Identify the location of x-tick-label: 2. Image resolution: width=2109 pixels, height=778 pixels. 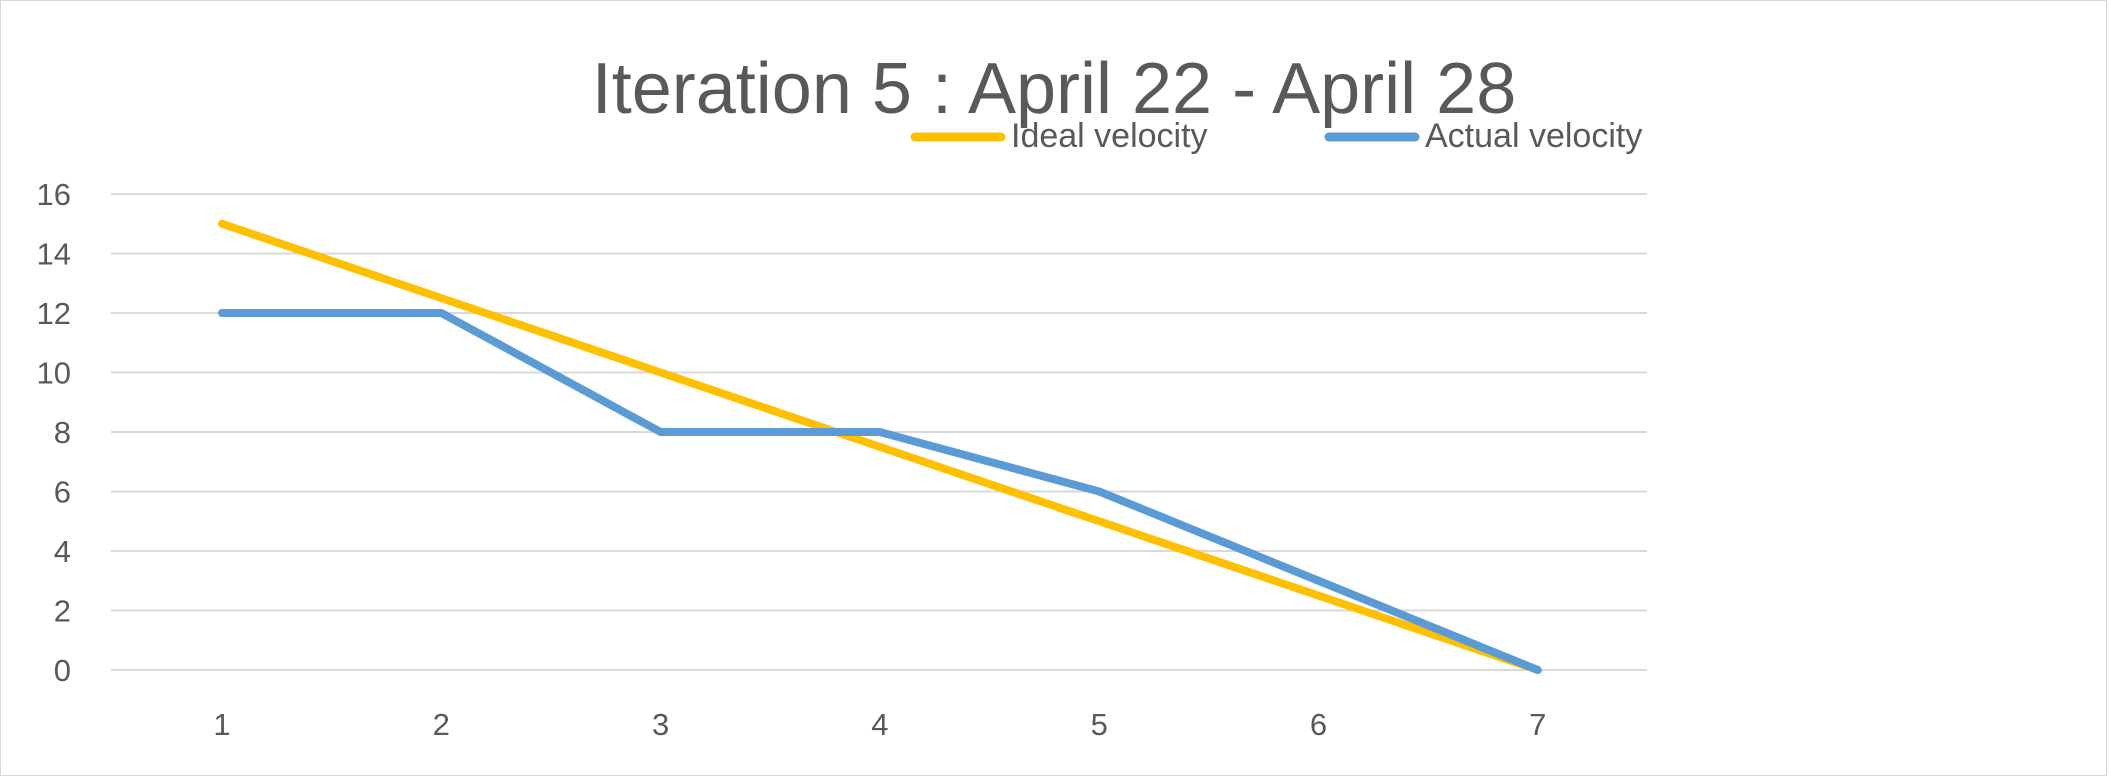
(441, 724).